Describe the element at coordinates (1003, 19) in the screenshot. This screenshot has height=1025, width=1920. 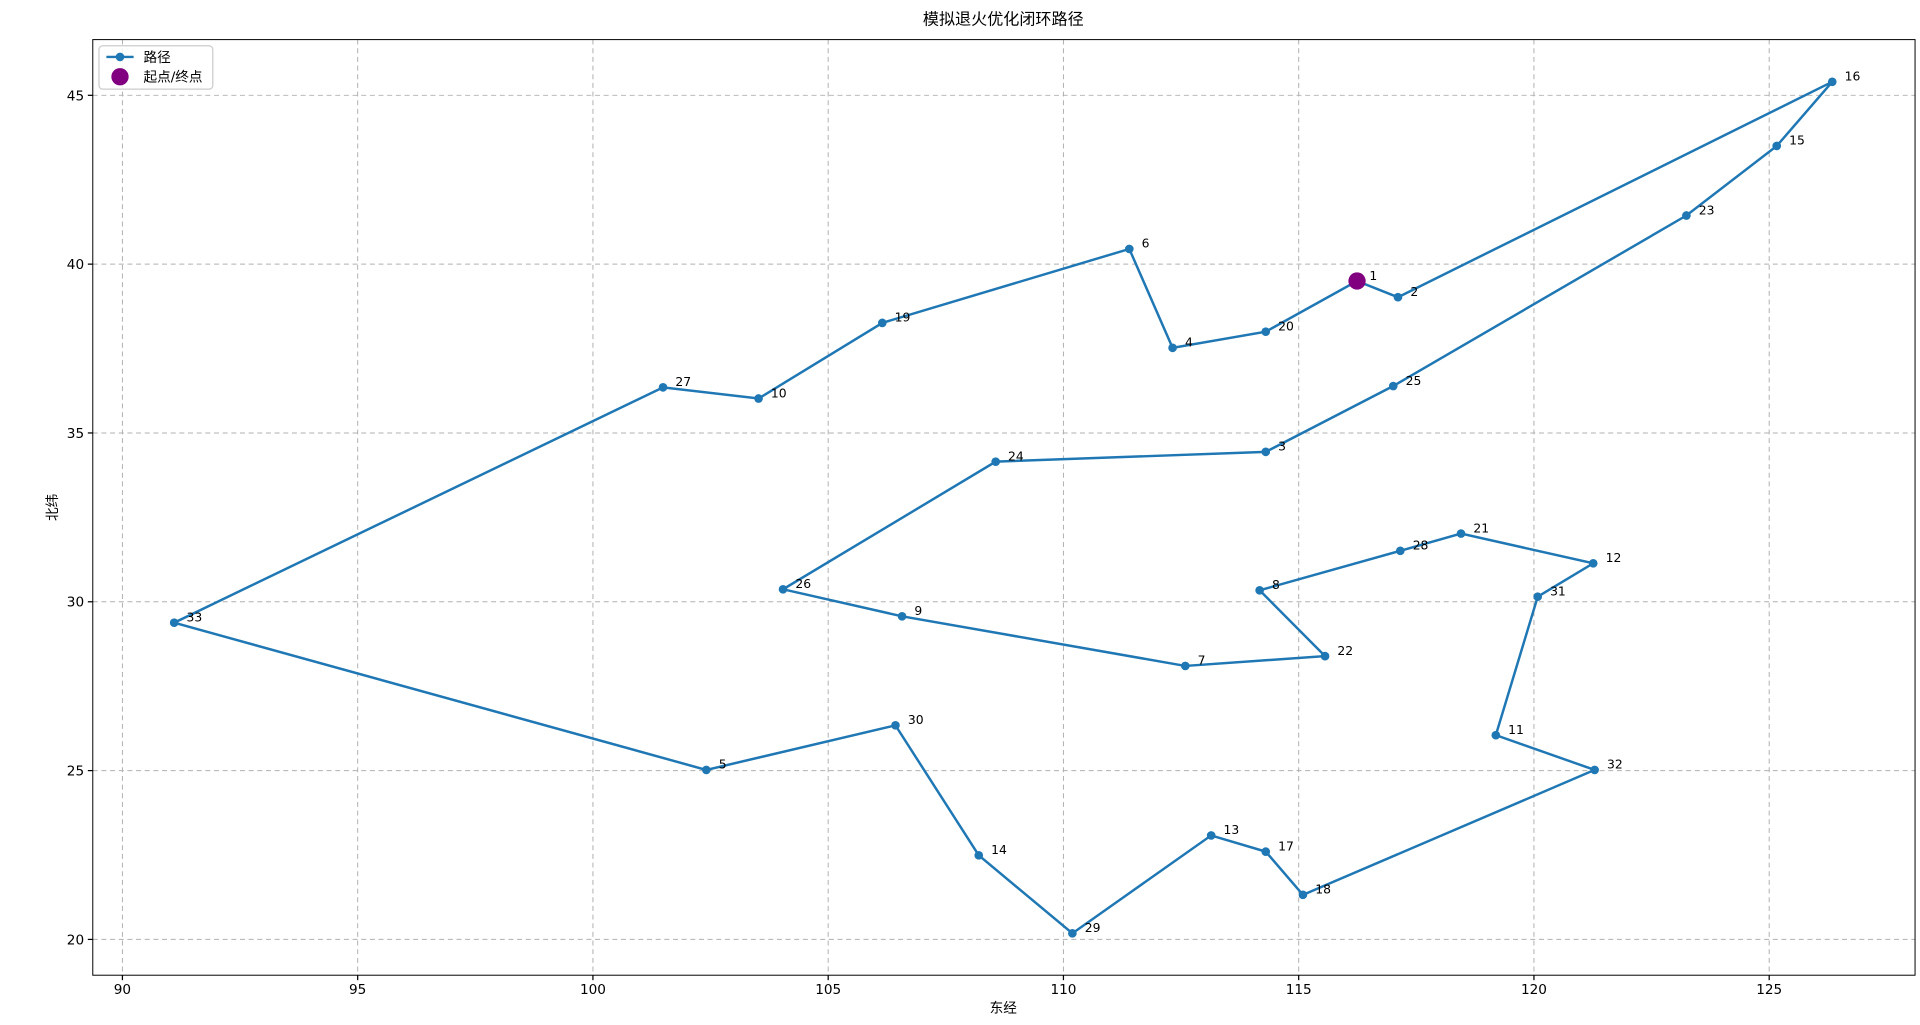
I see `chart-title: 模拟退火优化闭环路径` at that location.